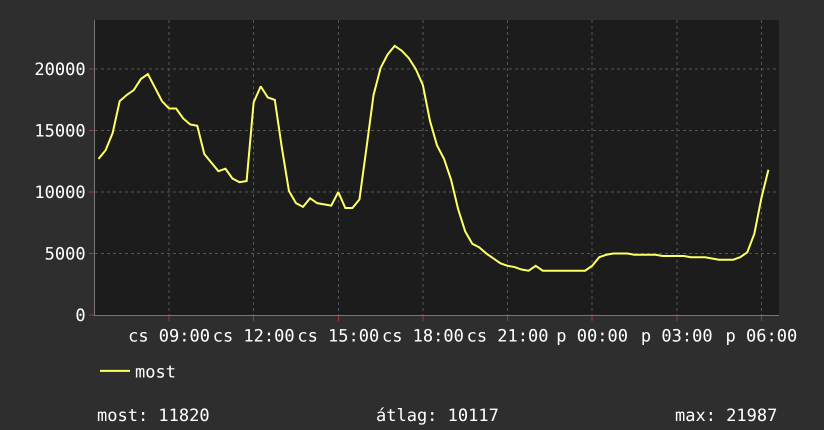 This screenshot has height=430, width=824. What do you see at coordinates (80, 316) in the screenshot?
I see `y-tick-label: 0` at bounding box center [80, 316].